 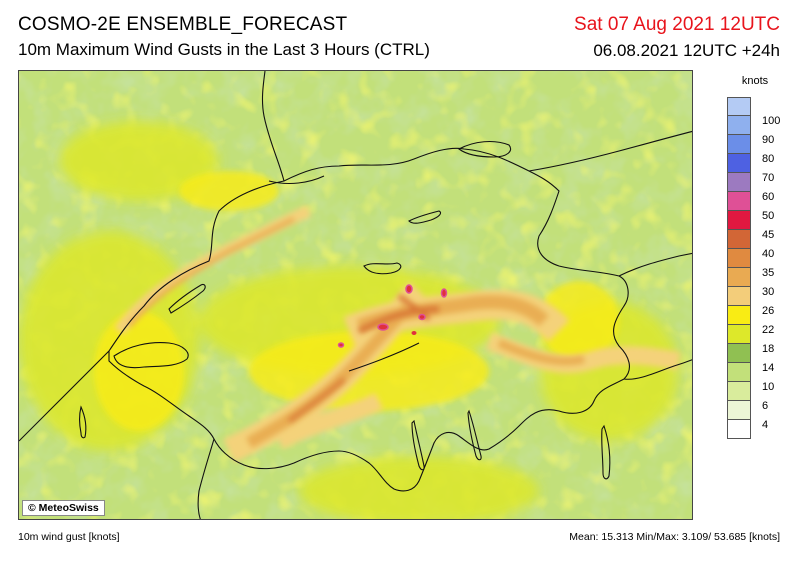 What do you see at coordinates (610, 151) in the screenshot?
I see `border-northeast` at bounding box center [610, 151].